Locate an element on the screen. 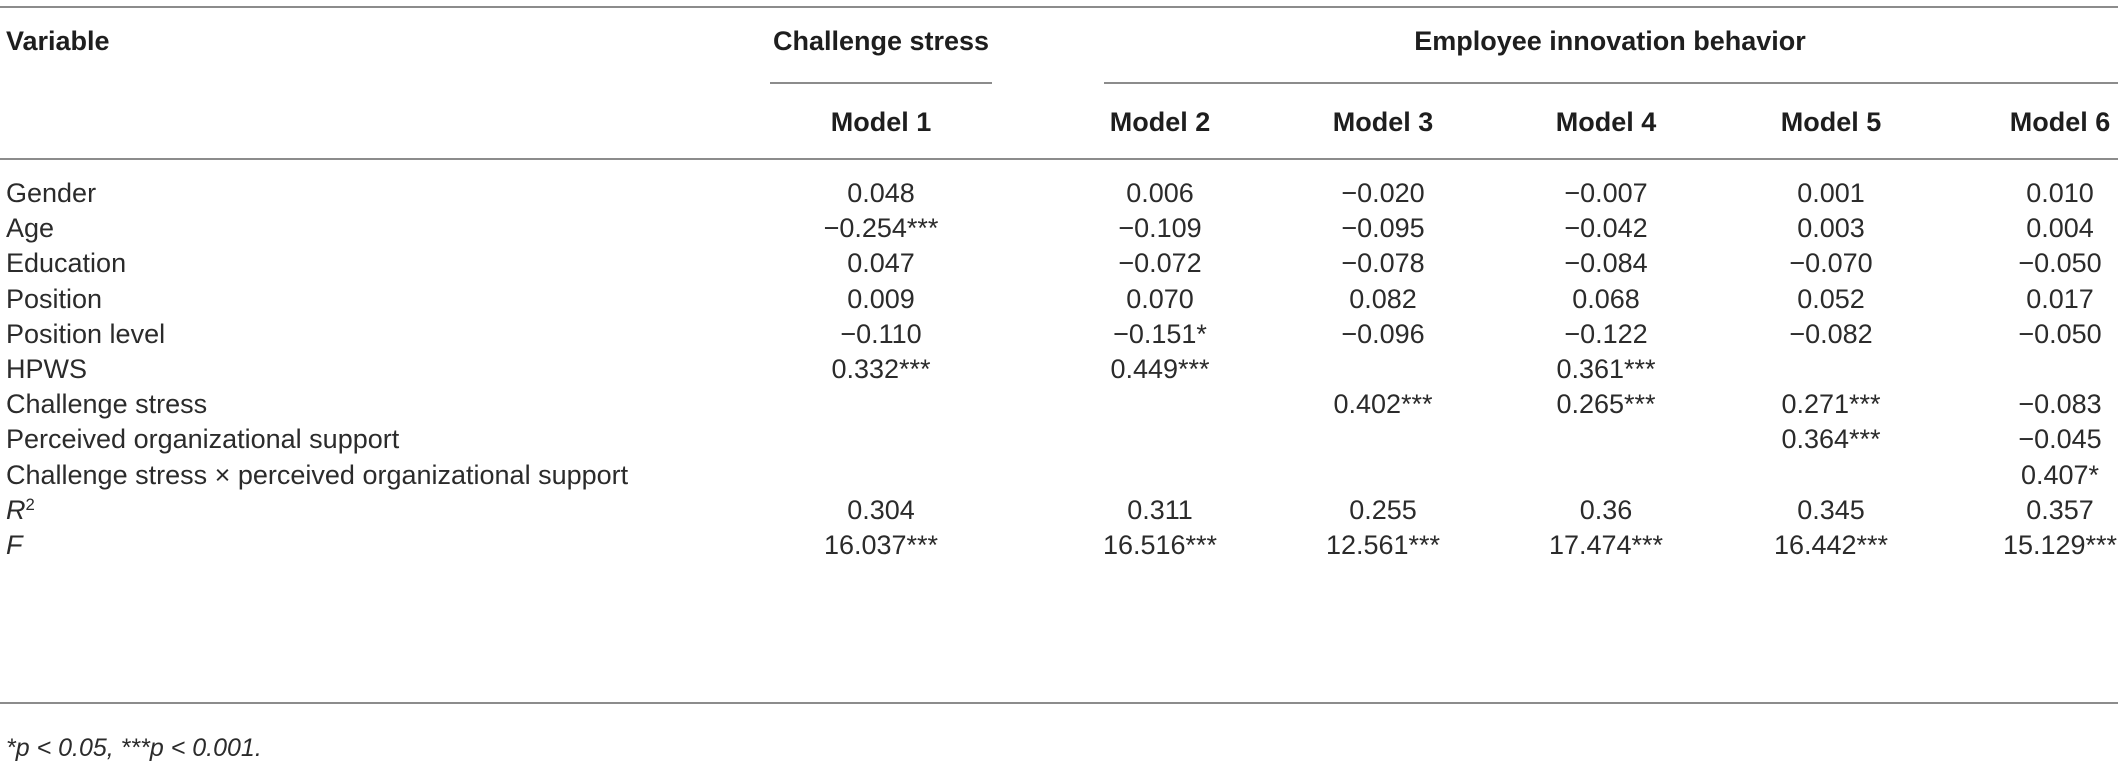 This screenshot has height=768, width=2118. challenge-stress-group-header: Challenge stress is located at coordinates (881, 41).